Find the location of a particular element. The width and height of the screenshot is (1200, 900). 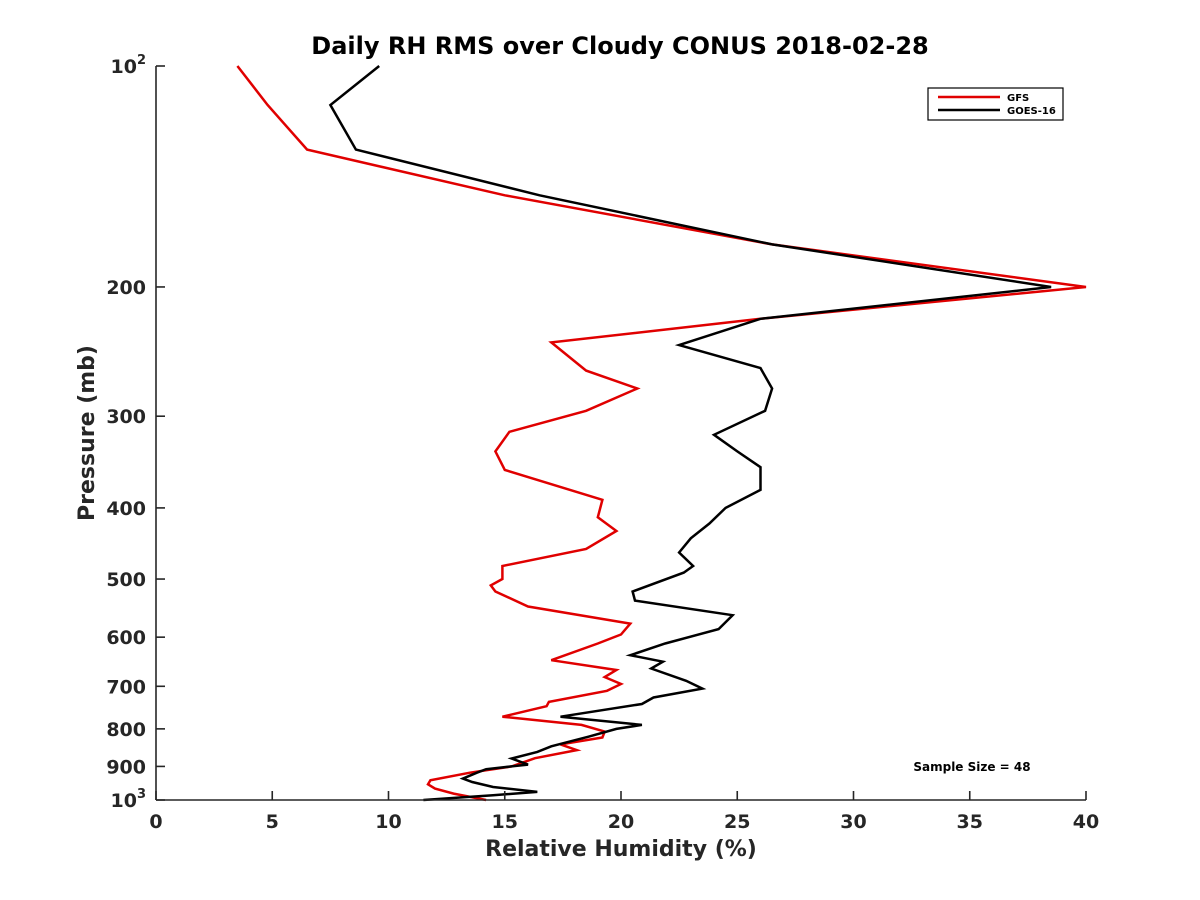

x-ticks: 0 5 10 15 20 25 30 35 40 is located at coordinates (624, 812).